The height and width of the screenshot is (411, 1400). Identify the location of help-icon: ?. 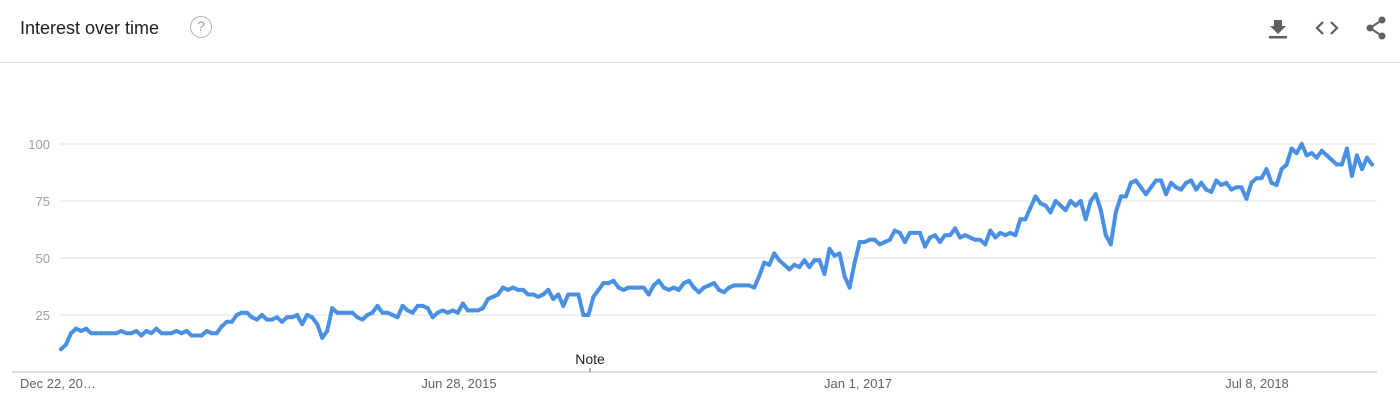
(201, 27).